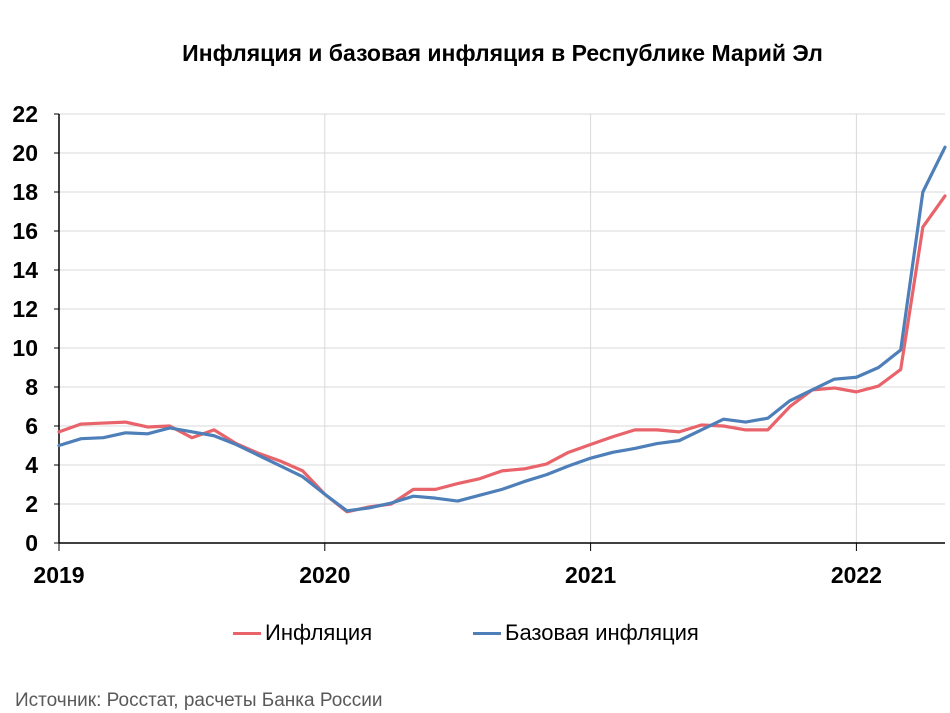  I want to click on y-tick-label: 20, so click(25, 153).